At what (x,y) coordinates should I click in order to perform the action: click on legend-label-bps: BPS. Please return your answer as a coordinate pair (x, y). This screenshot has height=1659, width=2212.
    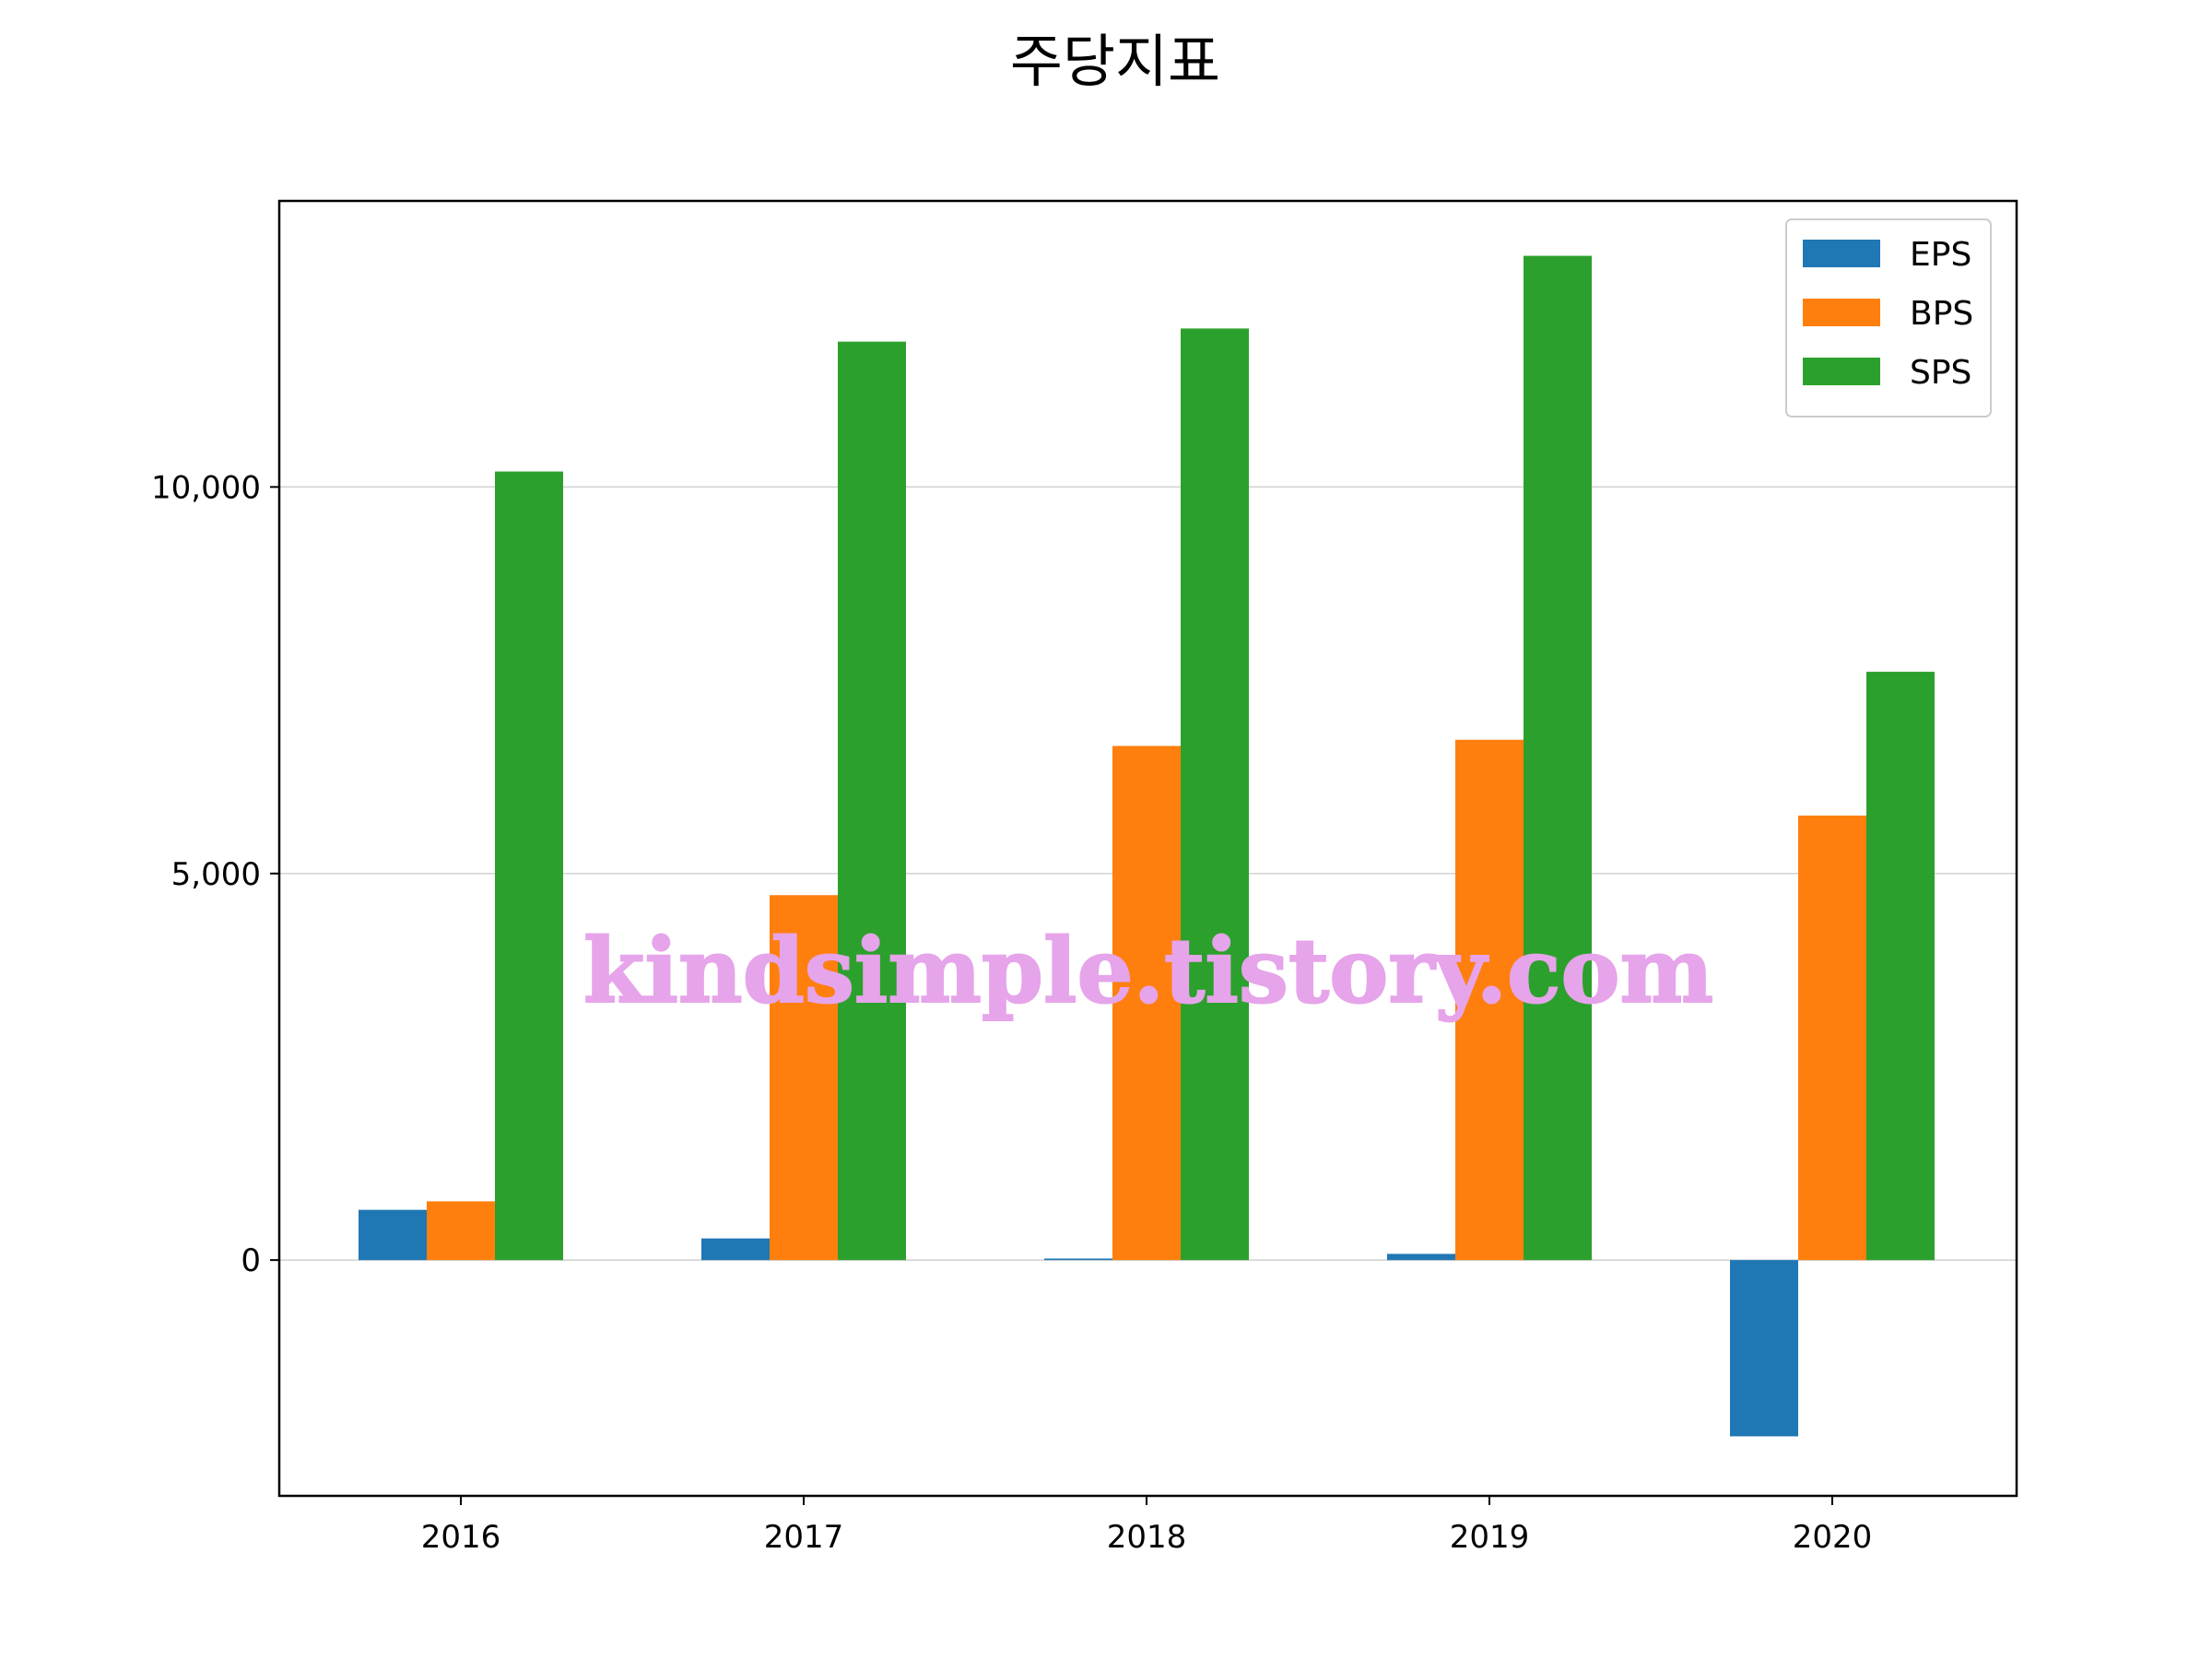
    Looking at the image, I should click on (1941, 314).